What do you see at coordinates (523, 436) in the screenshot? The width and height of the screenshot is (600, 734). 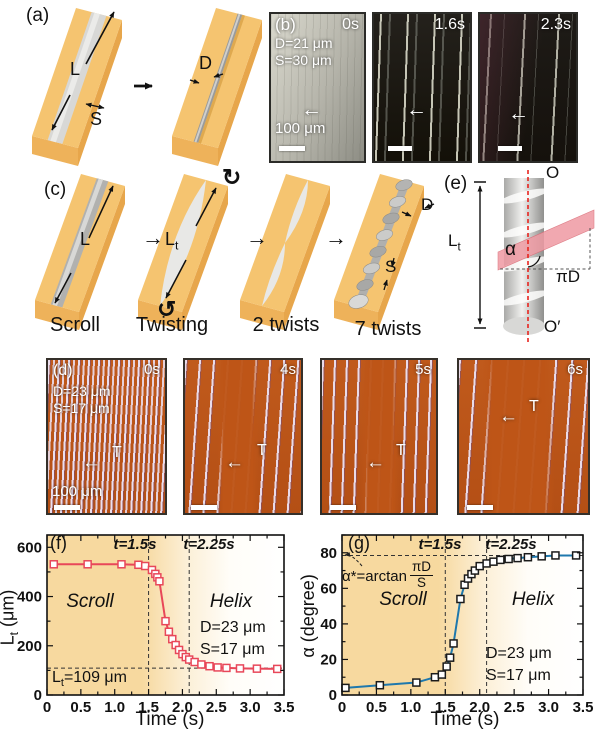 I see `micrograph-d-6s: 6s ← T` at bounding box center [523, 436].